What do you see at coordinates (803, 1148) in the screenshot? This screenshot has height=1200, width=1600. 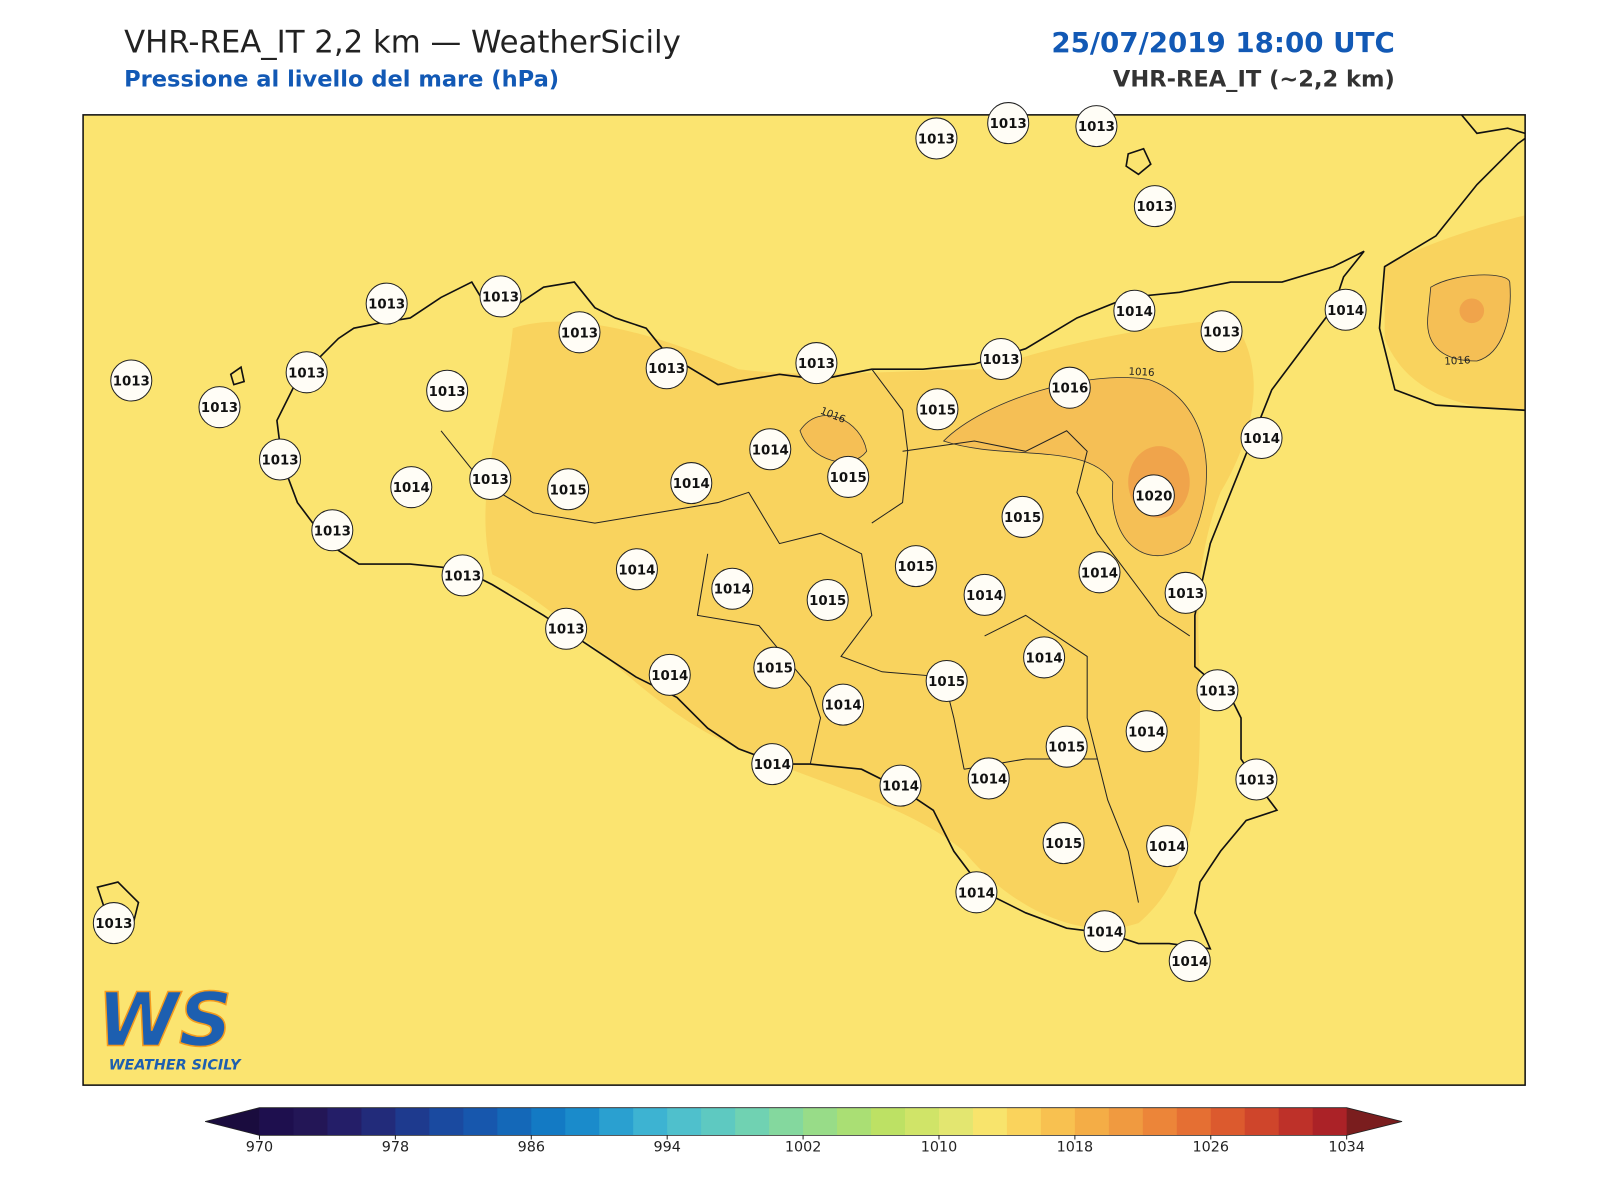 I see `colorbar-tick-label: 1002` at bounding box center [803, 1148].